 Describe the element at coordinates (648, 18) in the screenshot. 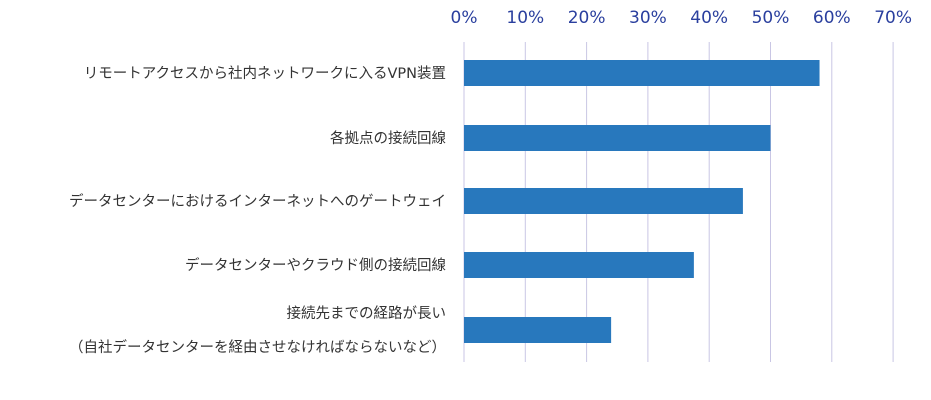

I see `x-tick-label: 30%` at that location.